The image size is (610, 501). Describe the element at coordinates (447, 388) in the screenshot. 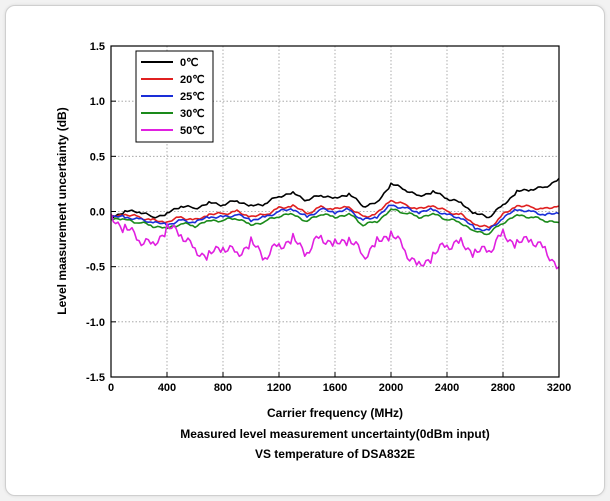

I see `x-tick-label: 2400` at that location.